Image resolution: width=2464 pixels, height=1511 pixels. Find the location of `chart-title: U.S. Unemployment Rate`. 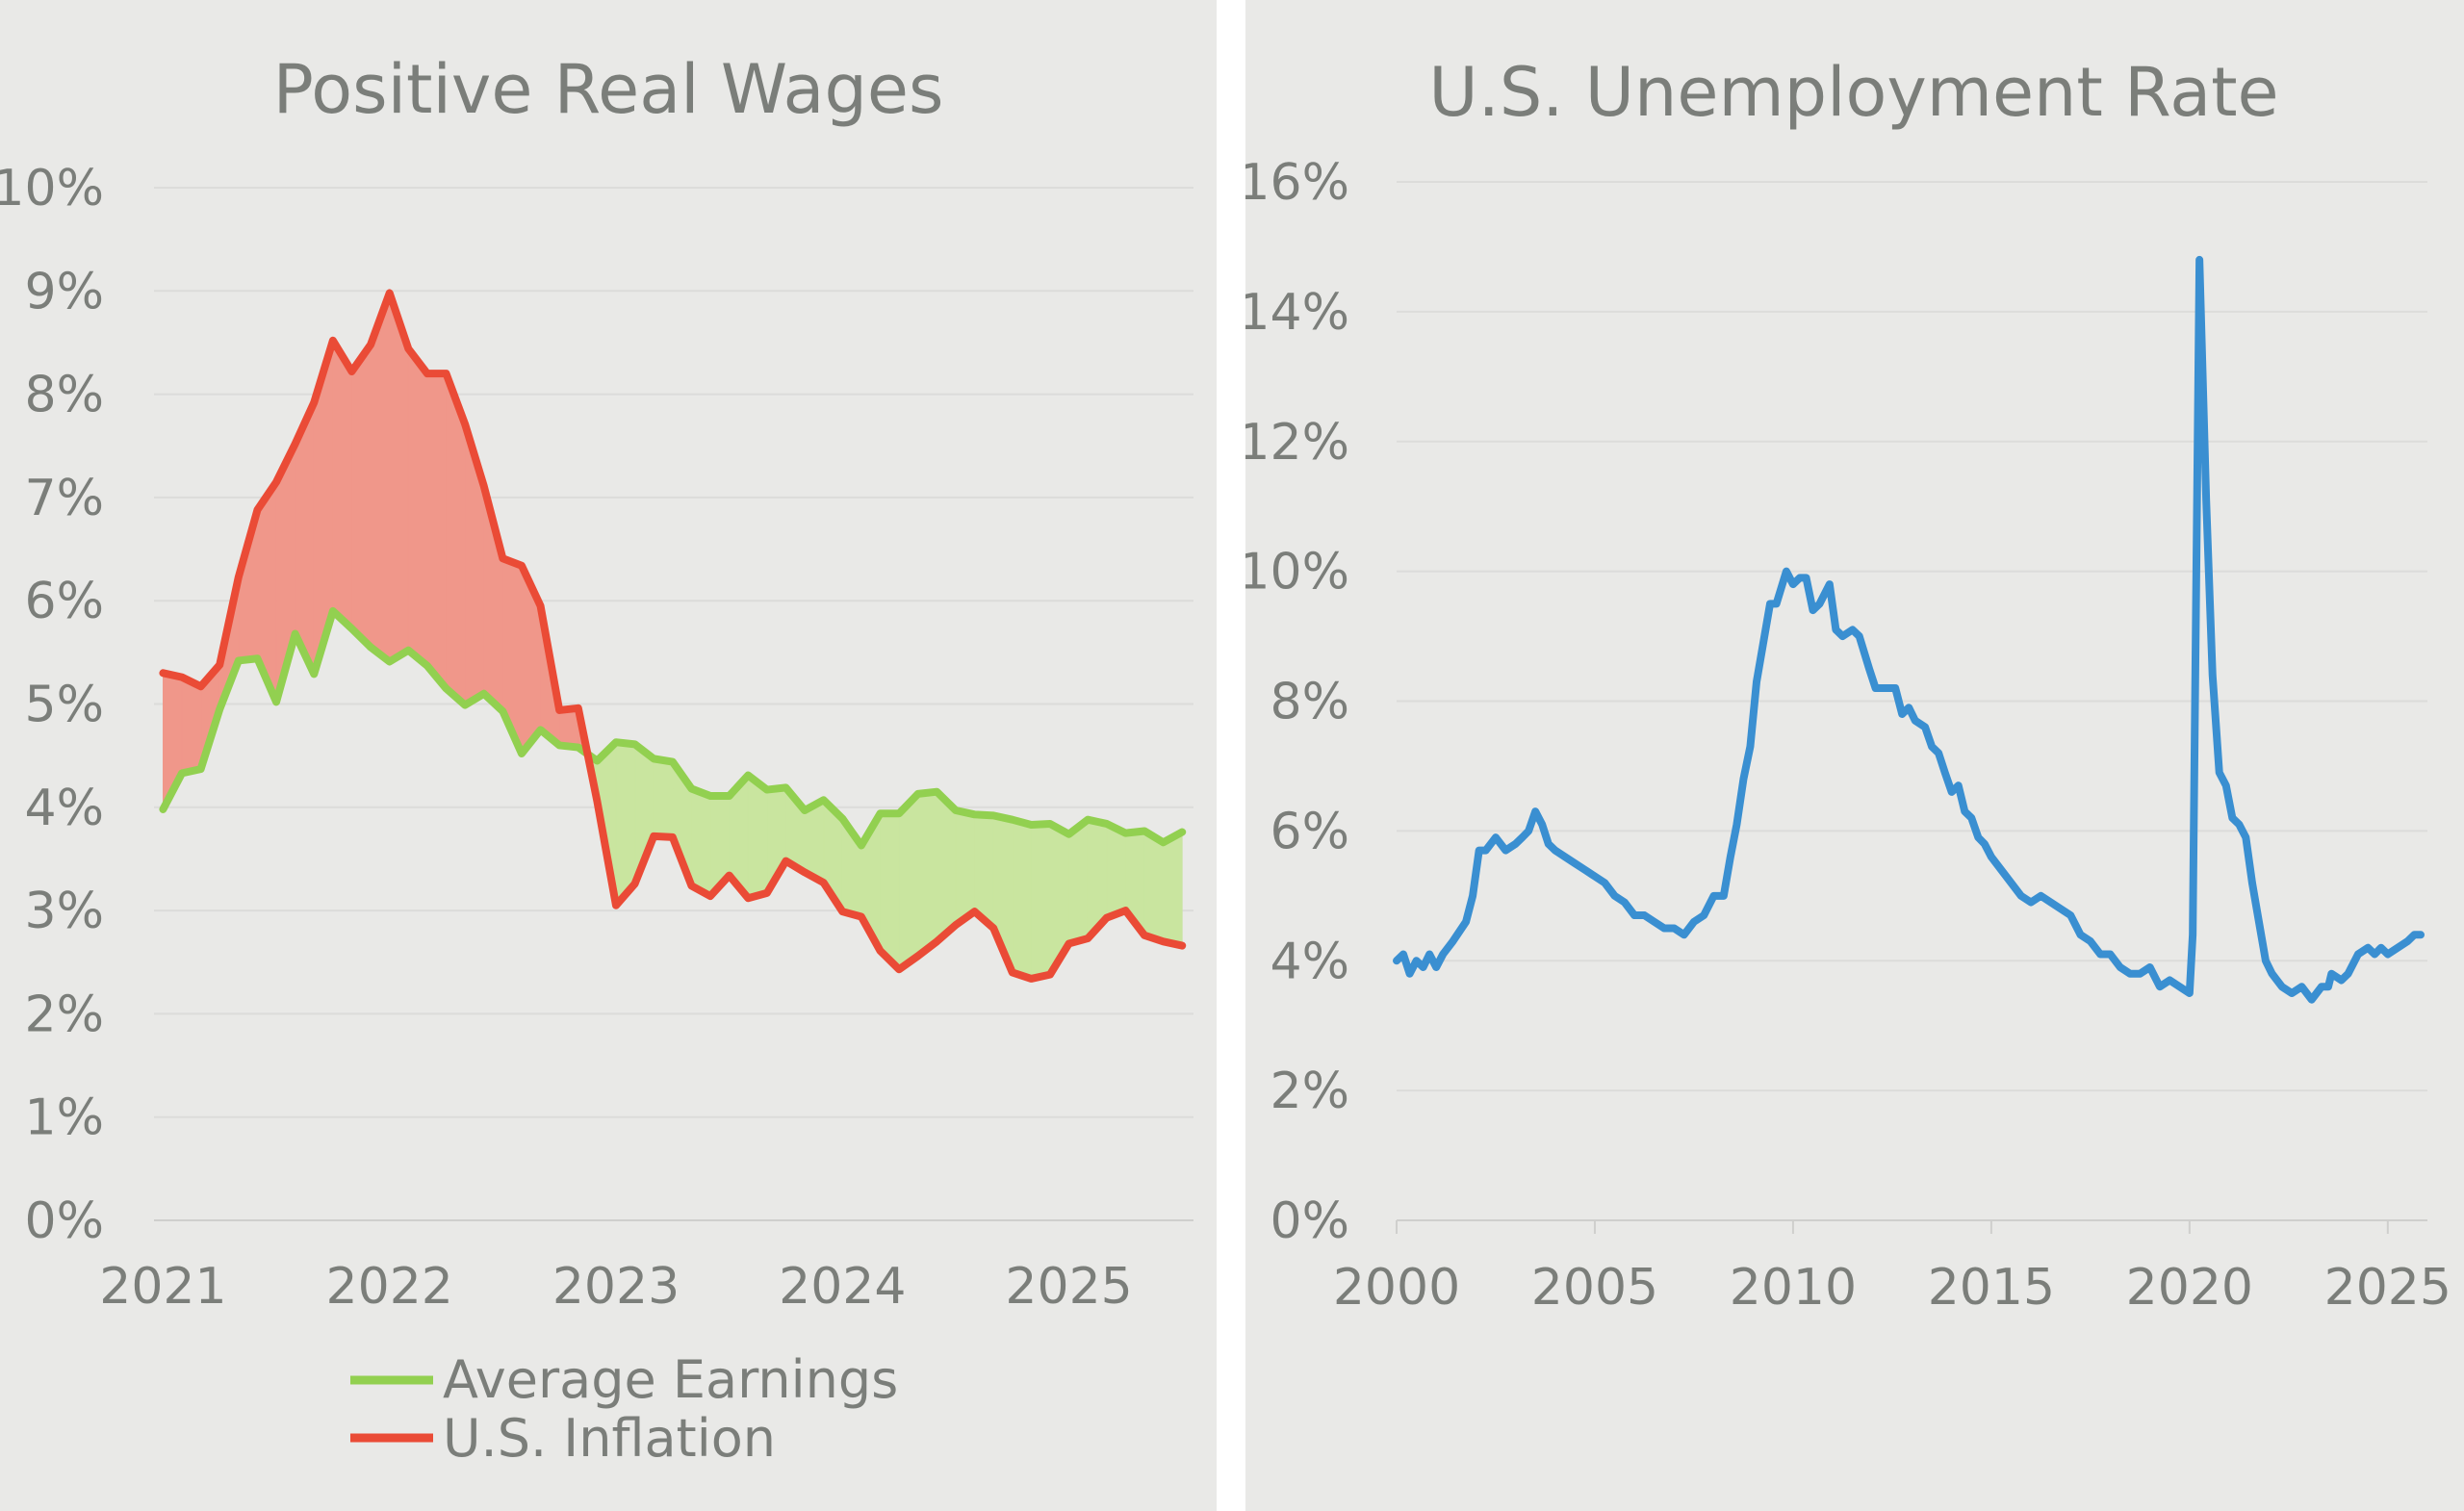

chart-title: U.S. Unemployment Rate is located at coordinates (1853, 92).